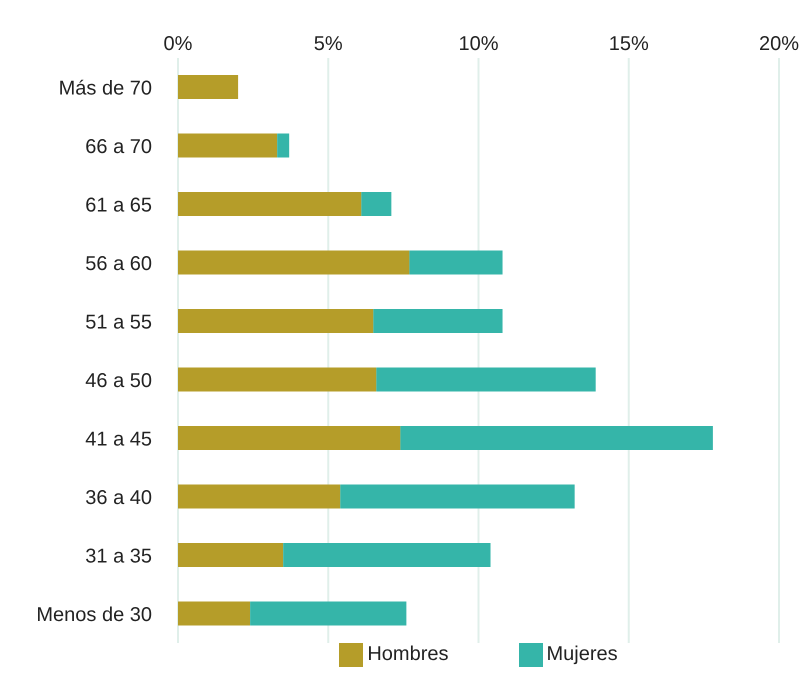 This screenshot has width=811, height=685. What do you see at coordinates (118, 497) in the screenshot?
I see `y-tick-label: 36 a 40` at bounding box center [118, 497].